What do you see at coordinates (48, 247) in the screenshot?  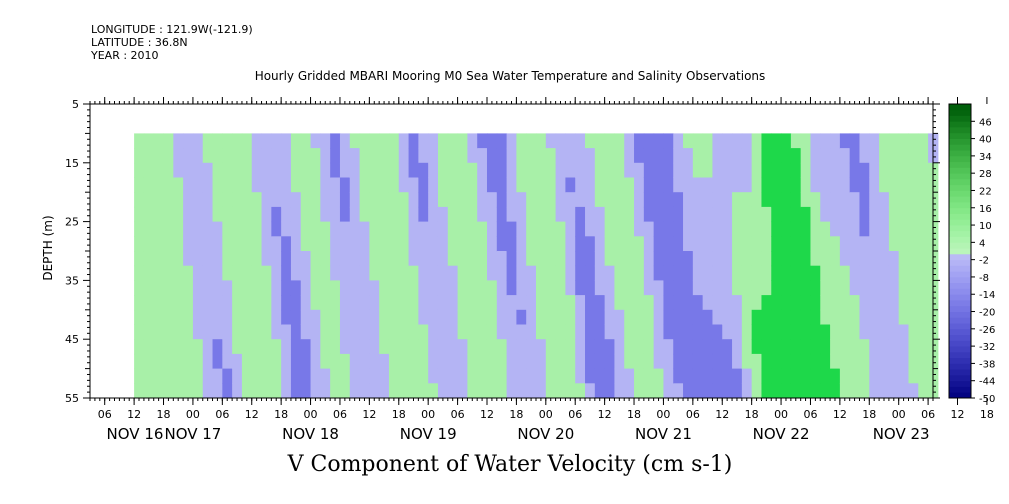 I see `y-axis-label: DEPTH (m)` at bounding box center [48, 247].